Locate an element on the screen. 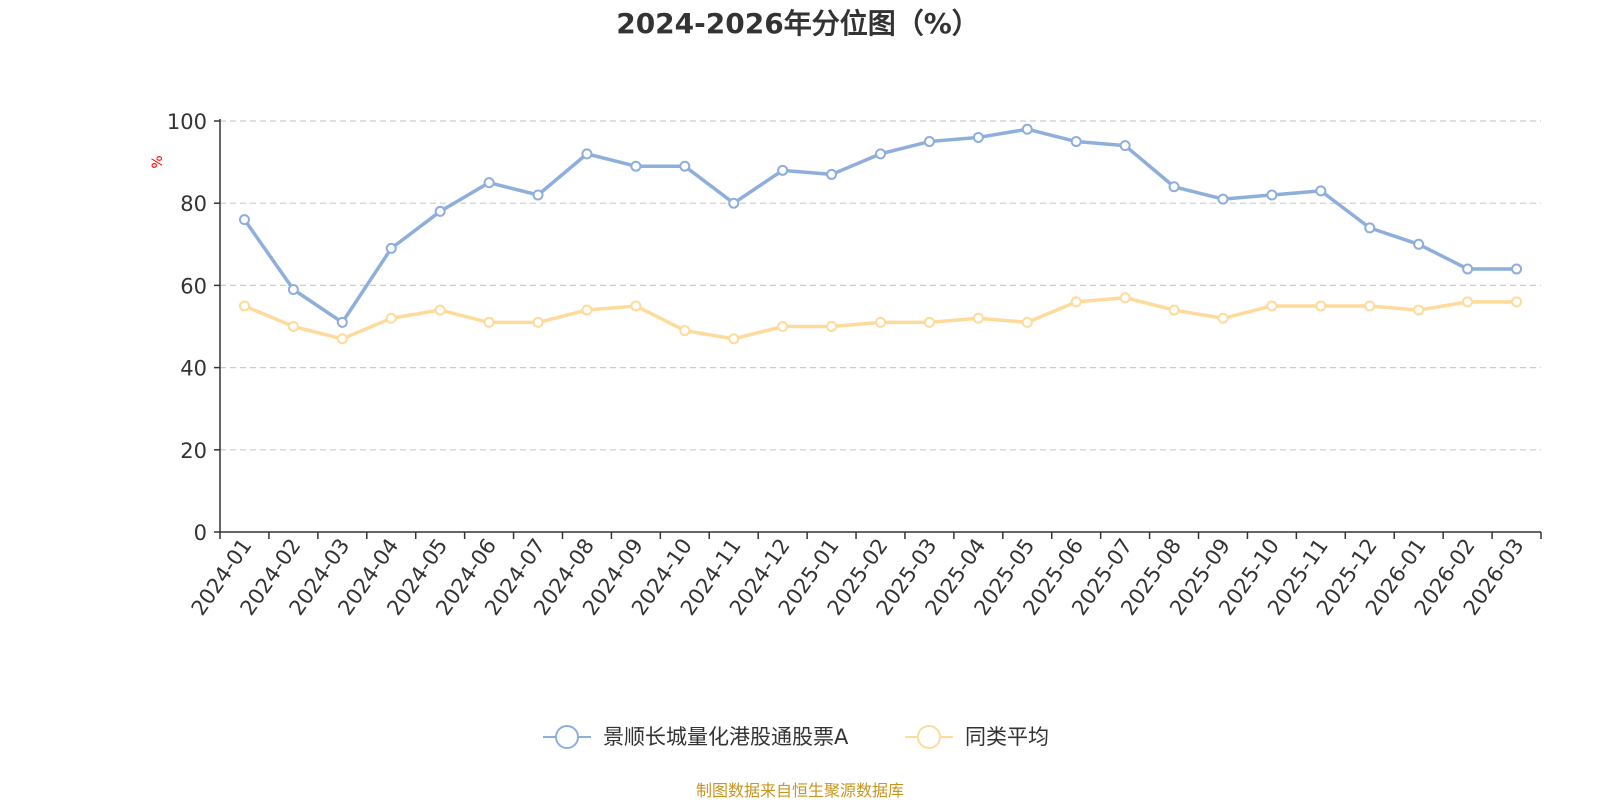 This screenshot has width=1600, height=800. y-tick-label-20: 20 is located at coordinates (193, 451).